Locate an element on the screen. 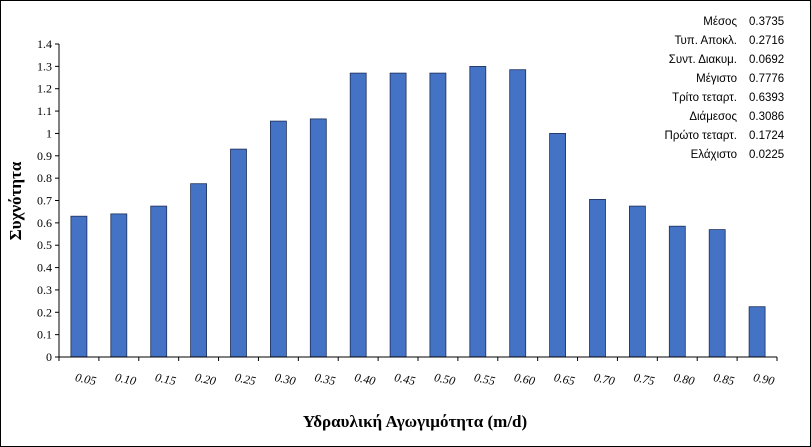  stat-value: 0.0225 is located at coordinates (766, 155).